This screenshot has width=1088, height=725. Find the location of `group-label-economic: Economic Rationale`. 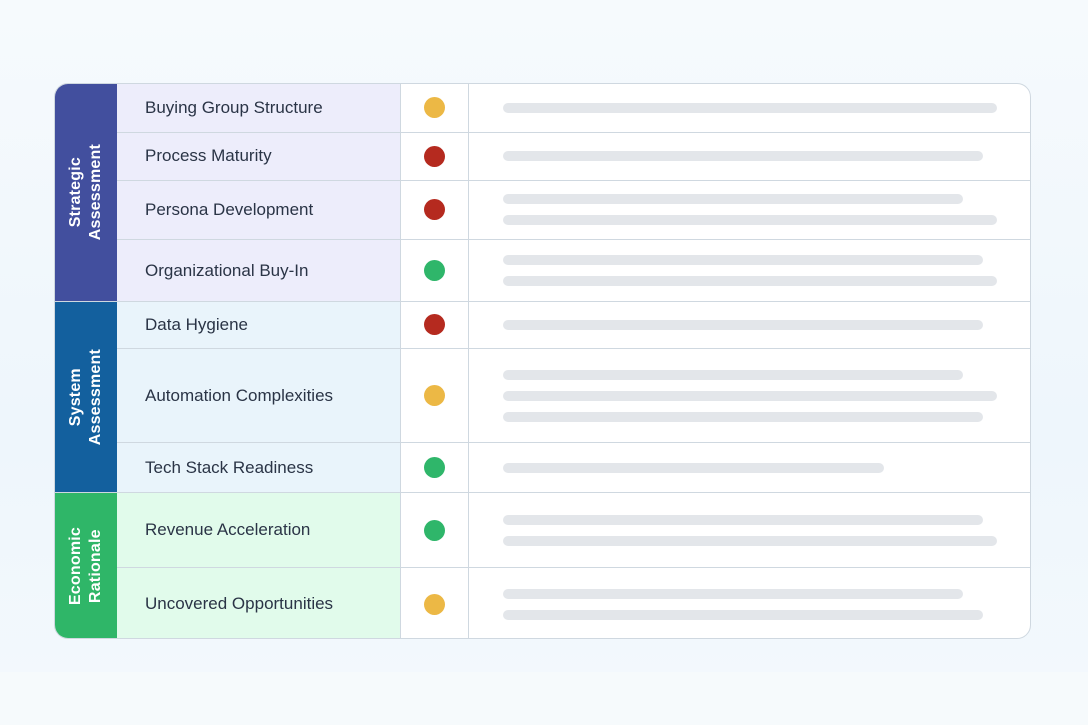

group-label-economic: Economic Rationale is located at coordinates (86, 565).